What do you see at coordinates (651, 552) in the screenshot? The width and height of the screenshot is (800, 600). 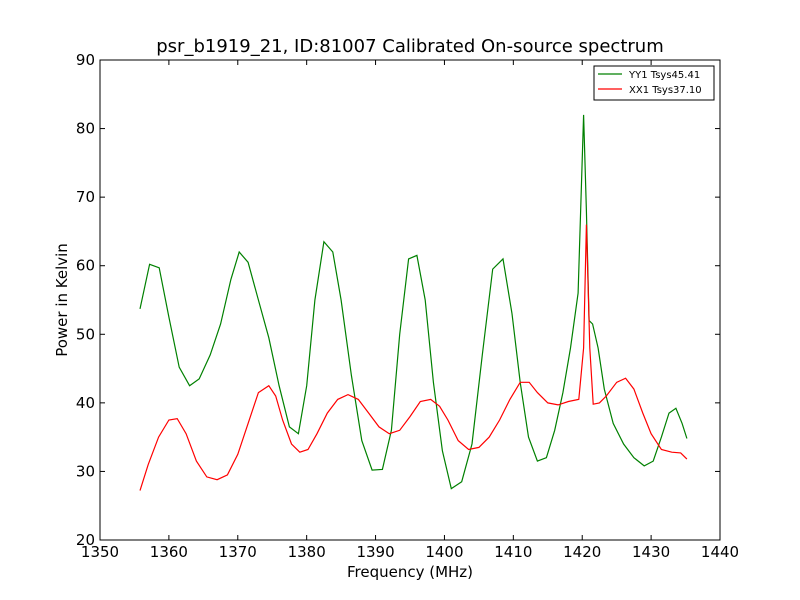 I see `x-tick-label: 1430` at bounding box center [651, 552].